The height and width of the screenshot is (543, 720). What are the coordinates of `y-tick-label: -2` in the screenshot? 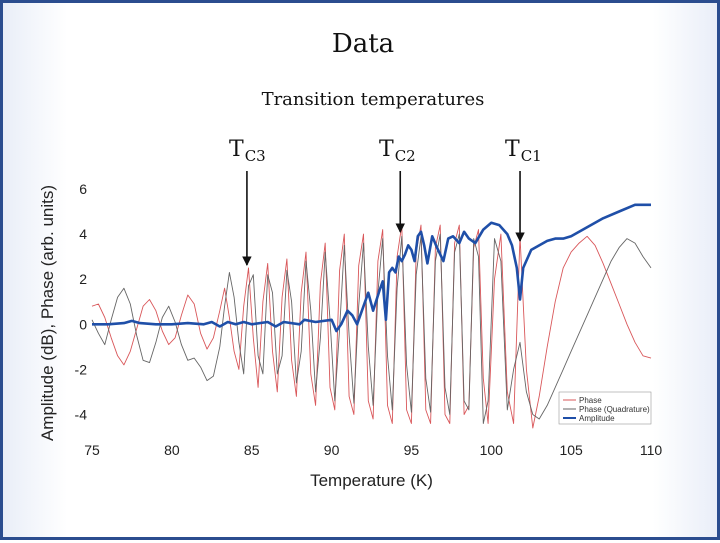 It's located at (81, 369).